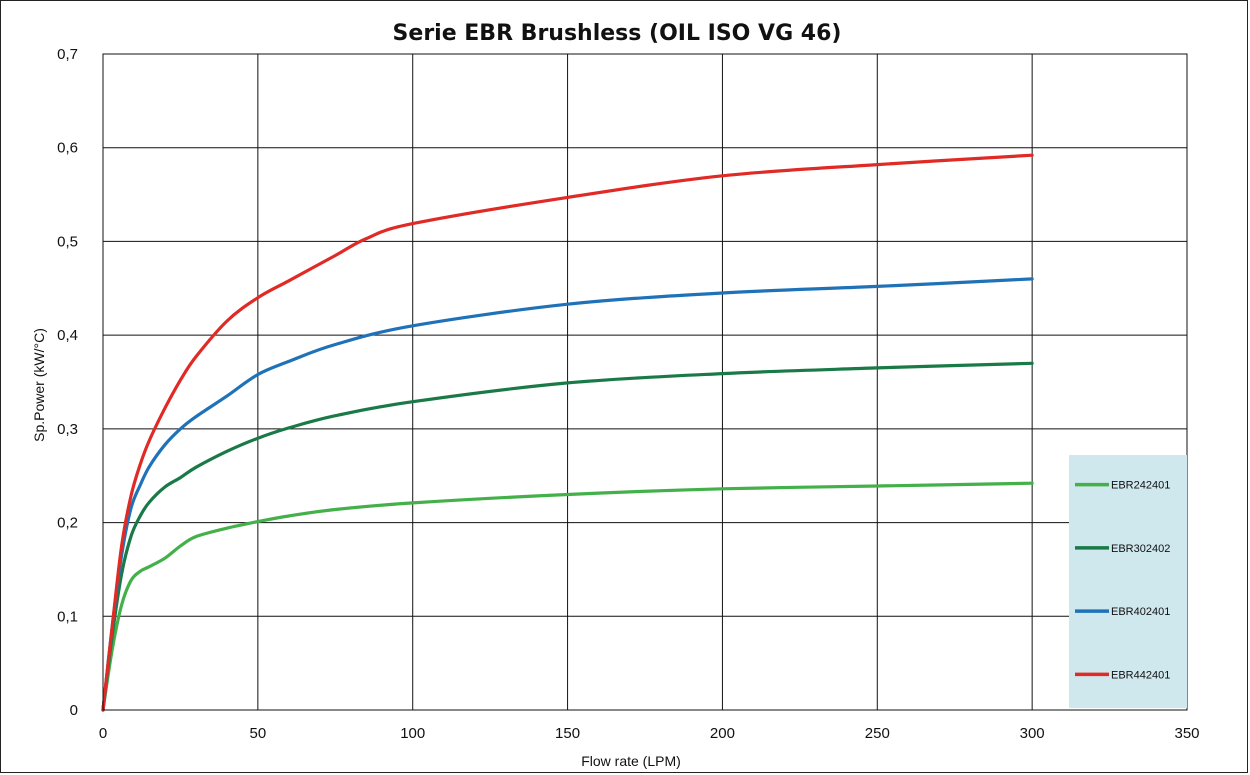  I want to click on y-tick-label: 0,6, so click(67, 148).